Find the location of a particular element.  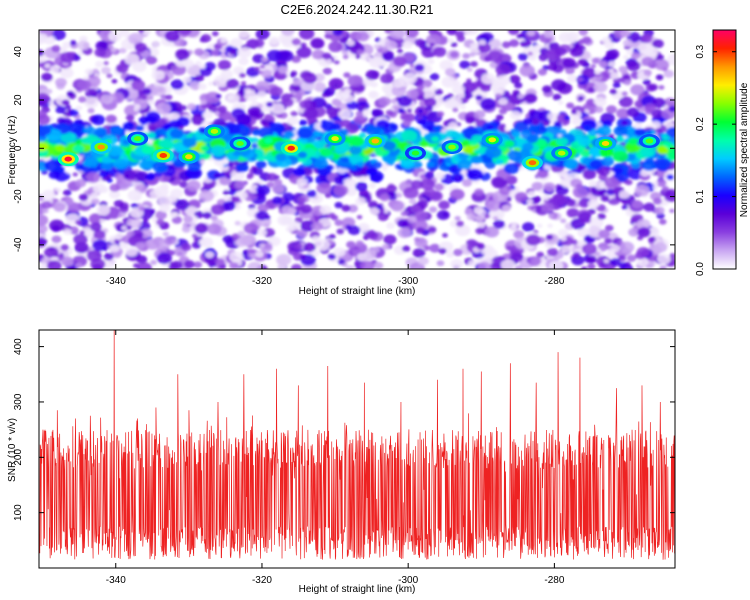

heatmap-hotspot is located at coordinates (189, 157).